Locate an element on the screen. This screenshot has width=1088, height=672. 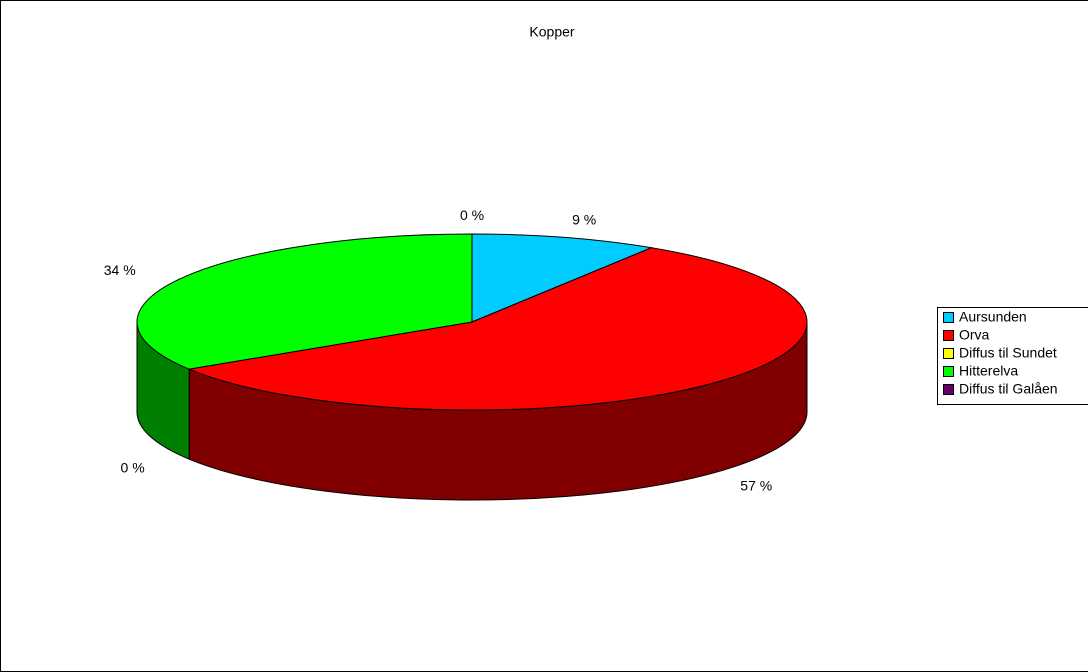
legend-label: Aursunden is located at coordinates (993, 317).